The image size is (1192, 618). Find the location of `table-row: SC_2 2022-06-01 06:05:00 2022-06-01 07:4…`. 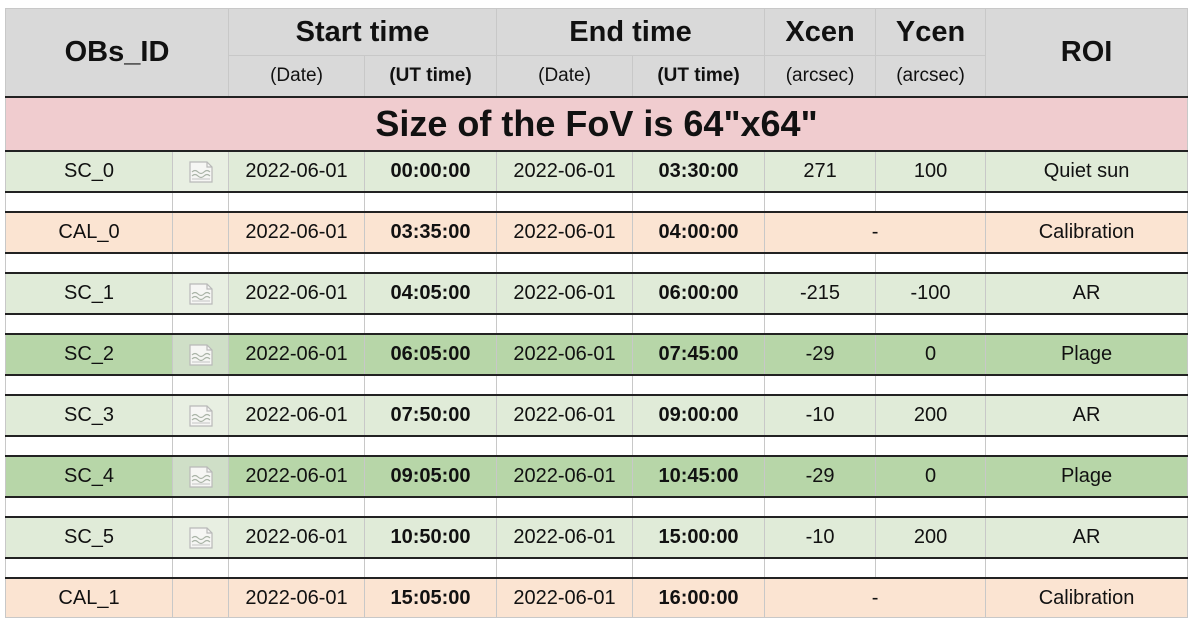

table-row: SC_2 2022-06-01 06:05:00 2022-06-01 07:4… is located at coordinates (597, 354).